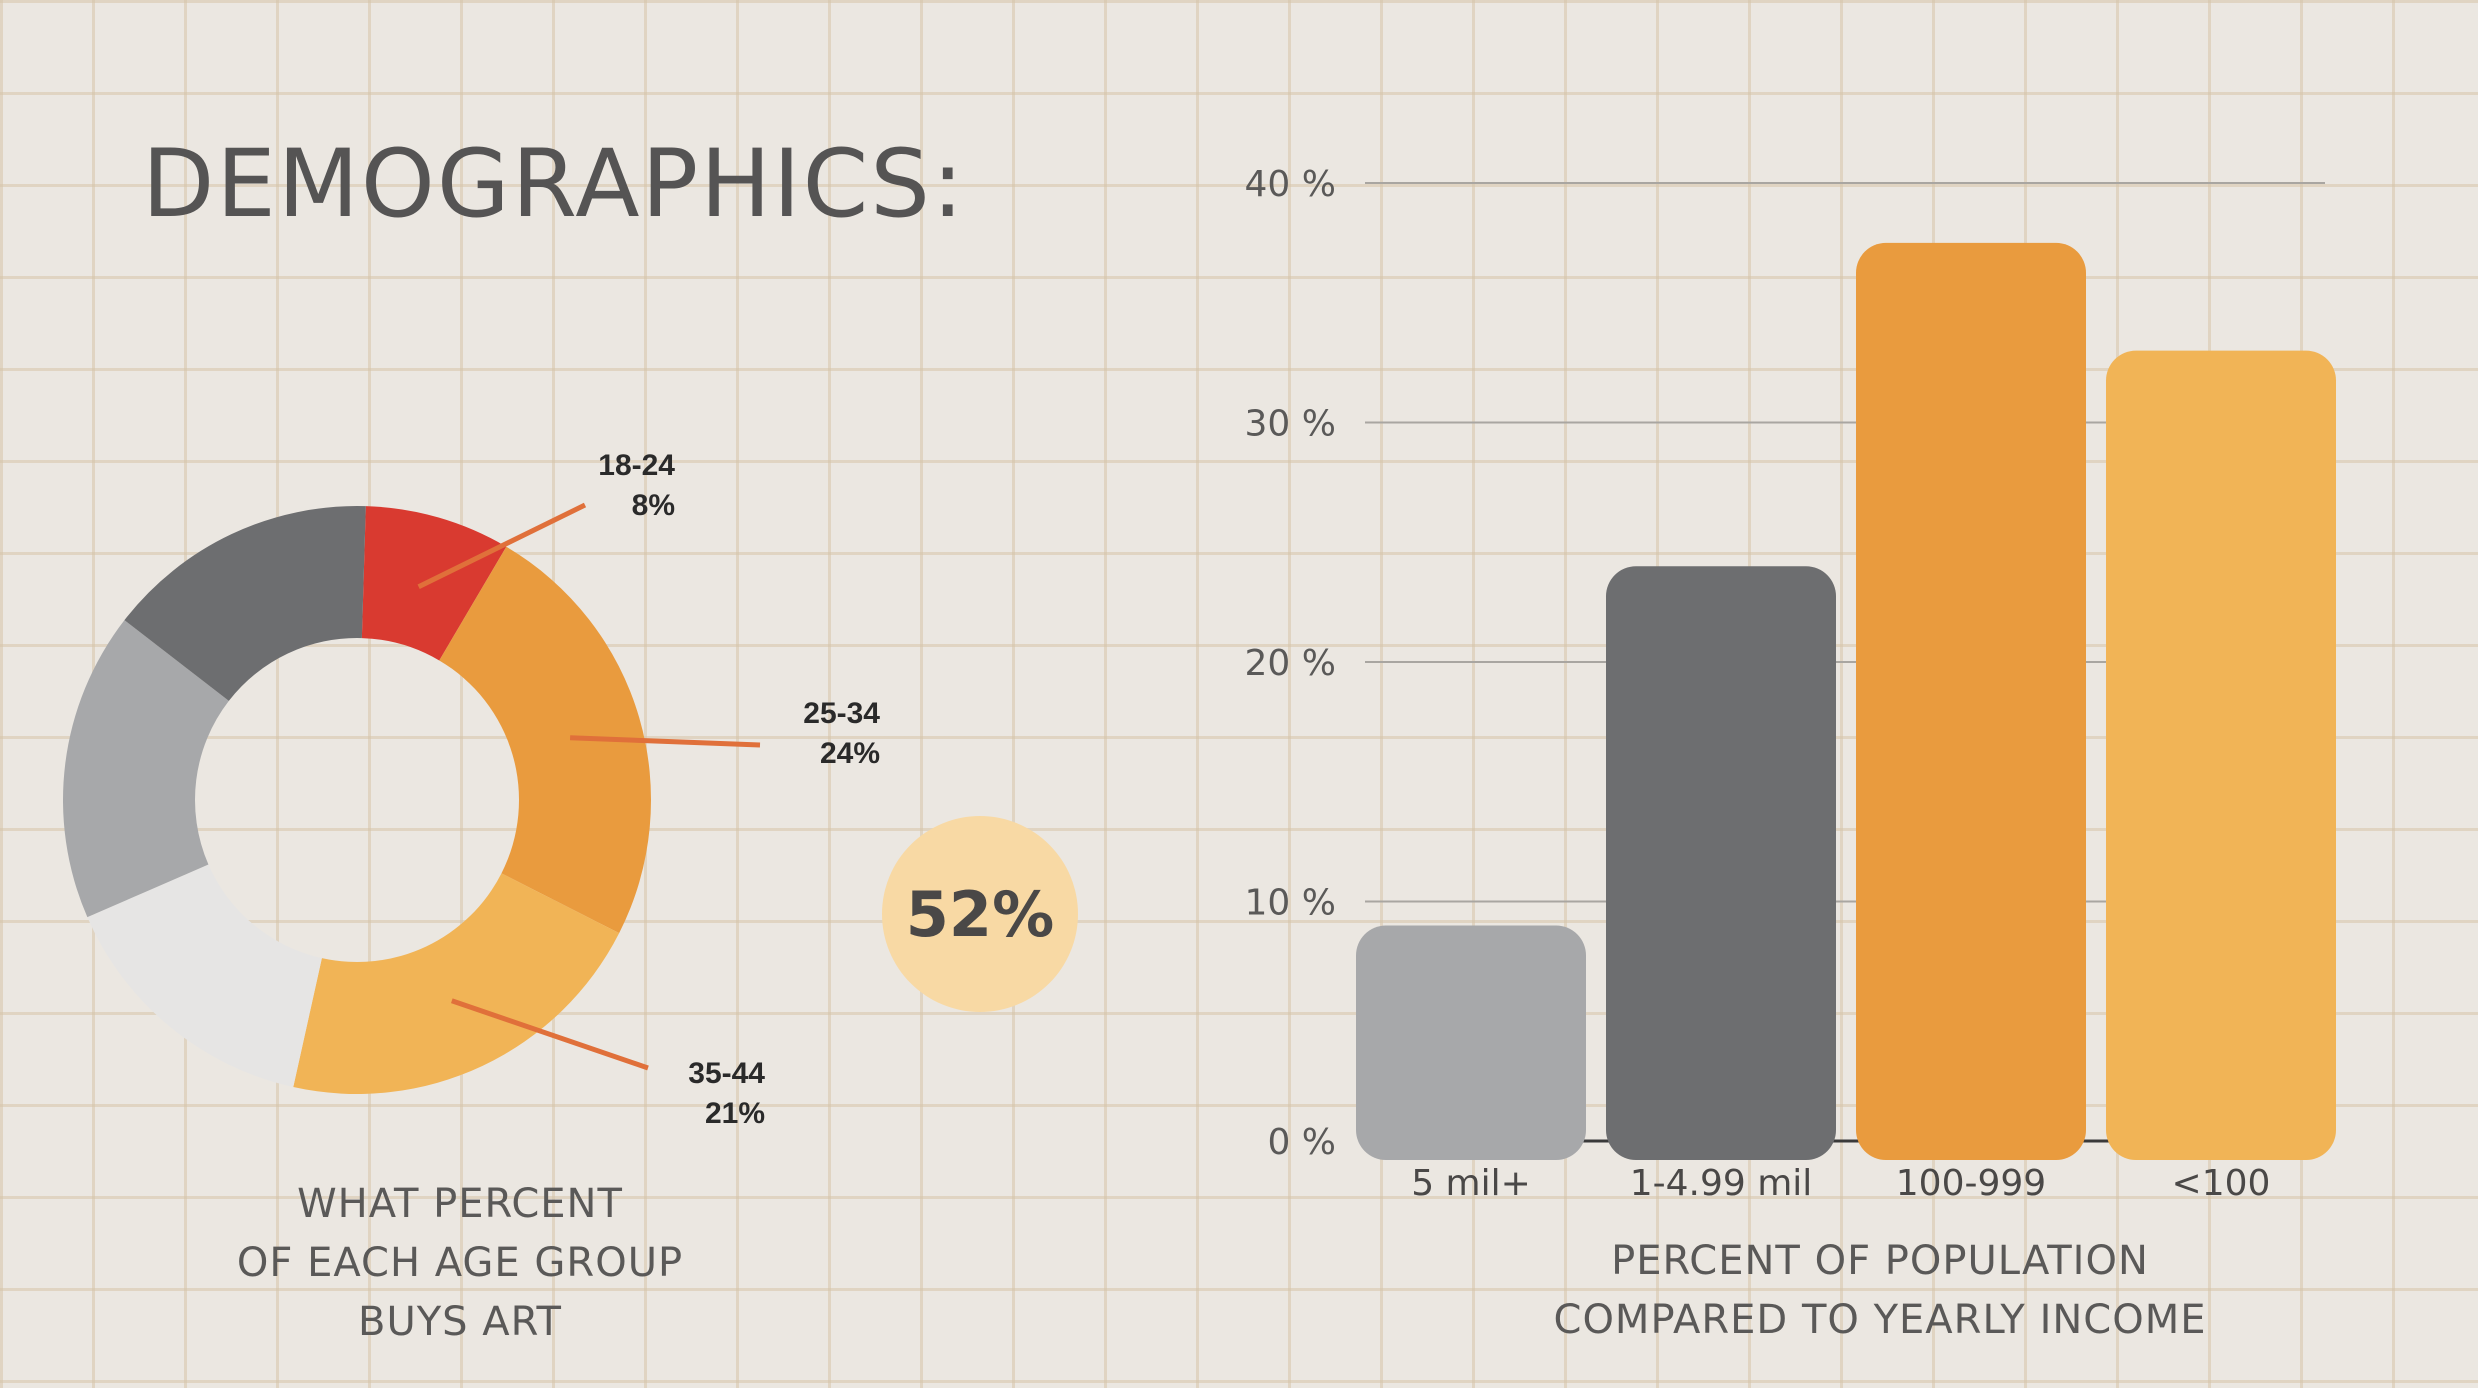 The width and height of the screenshot is (2478, 1388). I want to click on donut-caption: WHAT PERCENT OF EACH AGE GROUP BUYS ART, so click(460, 1263).